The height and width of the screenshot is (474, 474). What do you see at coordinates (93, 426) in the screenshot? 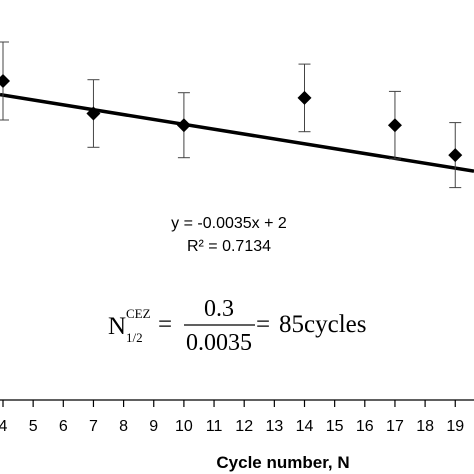
I see `x-tick-label: 7` at bounding box center [93, 426].